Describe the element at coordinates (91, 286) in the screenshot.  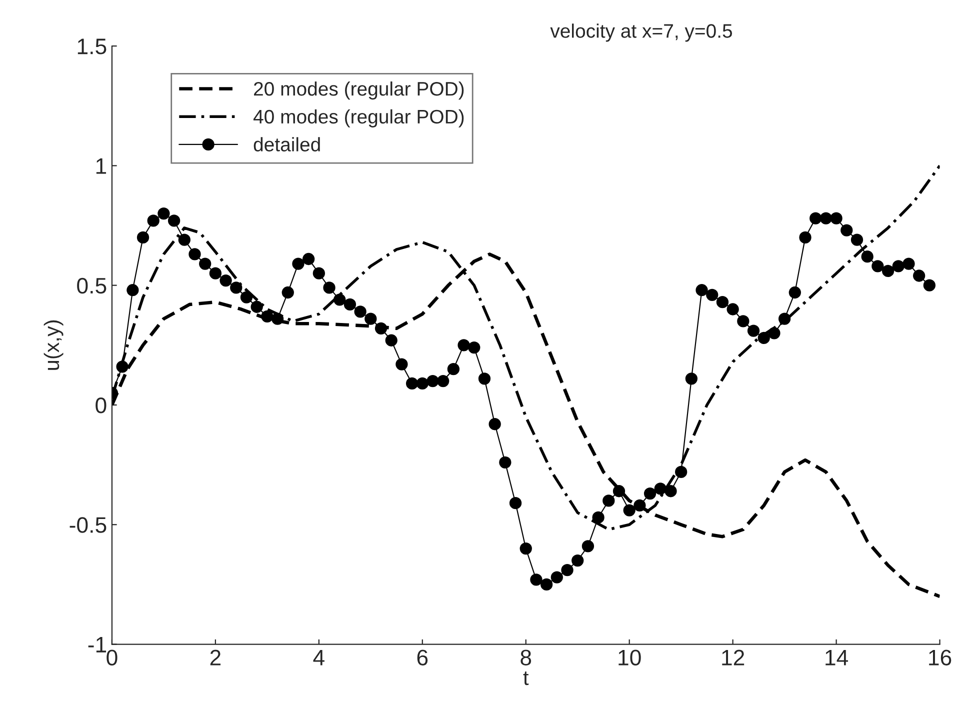
I see `y-tick-label: 0.5` at that location.